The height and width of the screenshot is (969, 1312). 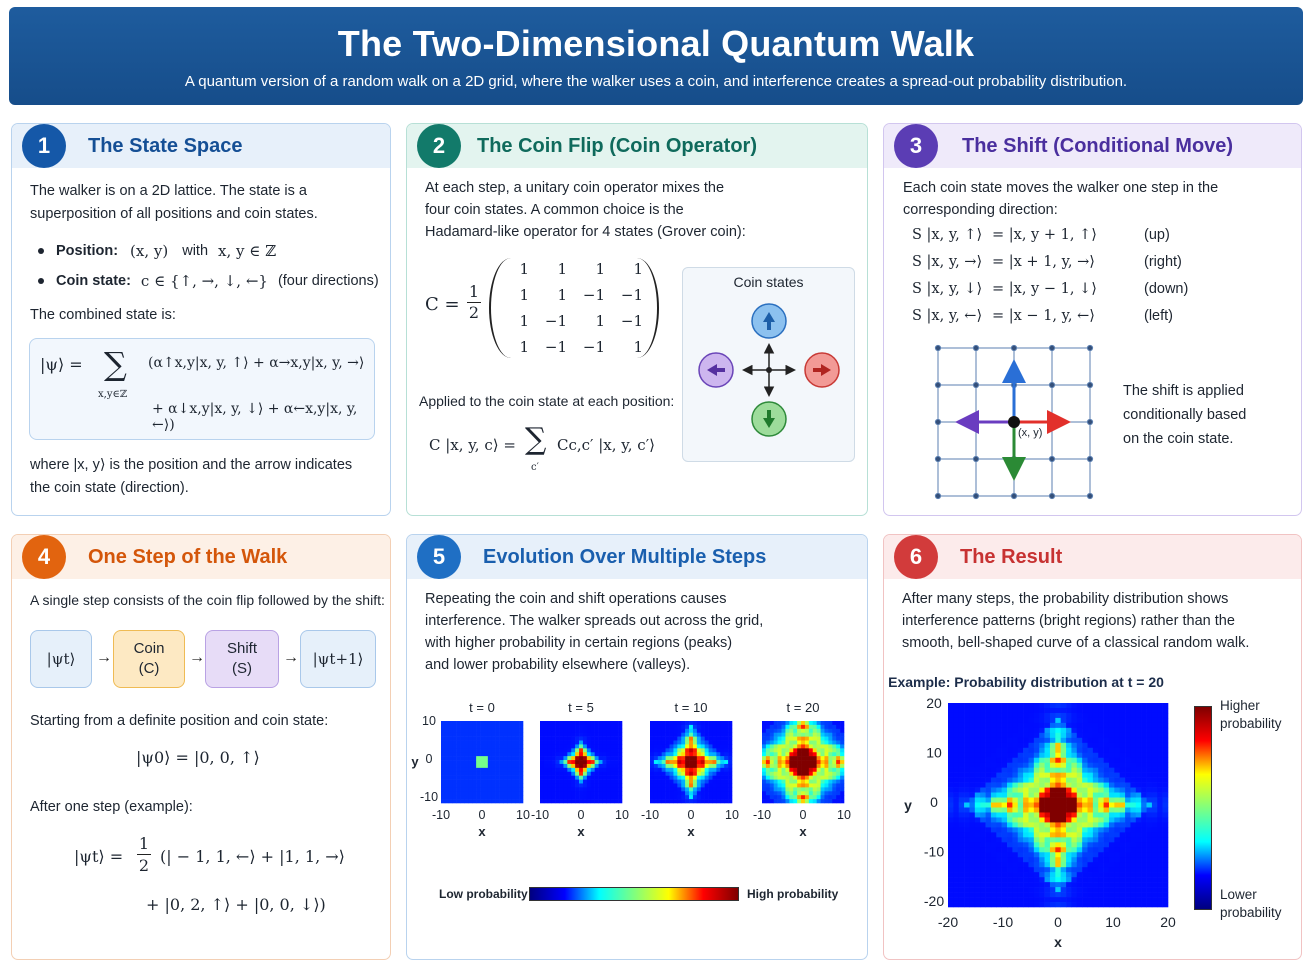 What do you see at coordinates (1102, 266) in the screenshot?
I see `shift-rule: S |x, y, →⟩ = |x + 1, y, →⟩ (right)` at bounding box center [1102, 266].